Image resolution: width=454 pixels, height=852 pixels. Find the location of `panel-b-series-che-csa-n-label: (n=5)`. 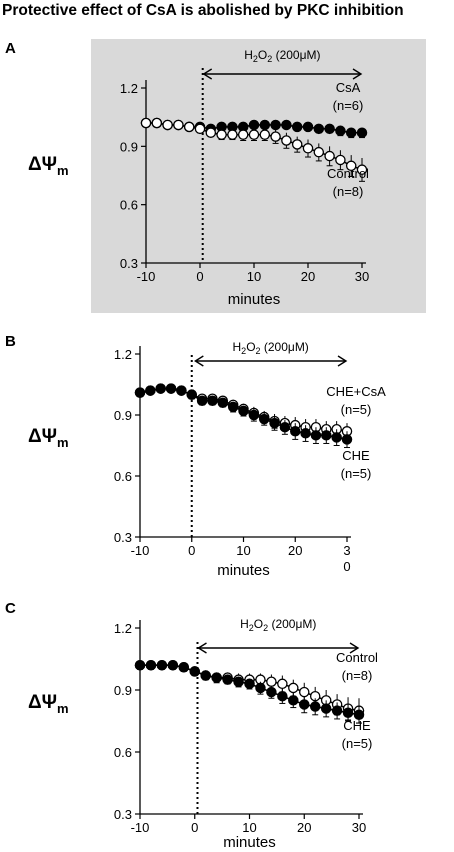

panel-b-series-che-csa-n-label: (n=5) is located at coordinates (356, 409).